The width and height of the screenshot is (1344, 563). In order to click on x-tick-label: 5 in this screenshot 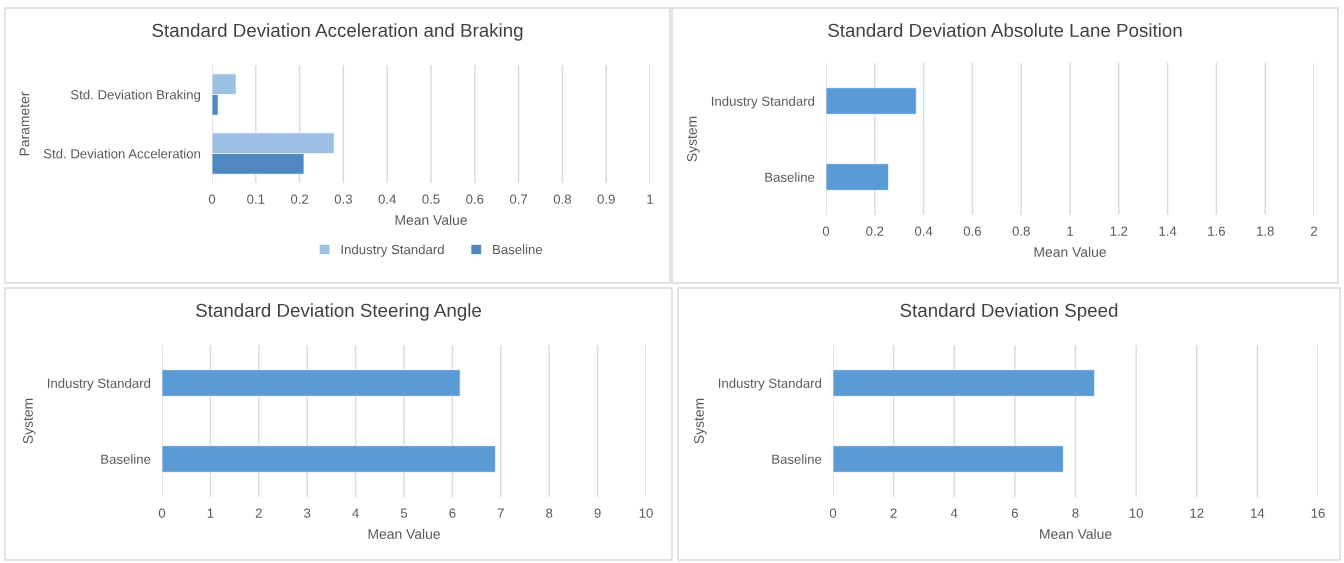, I will do `click(404, 513)`.